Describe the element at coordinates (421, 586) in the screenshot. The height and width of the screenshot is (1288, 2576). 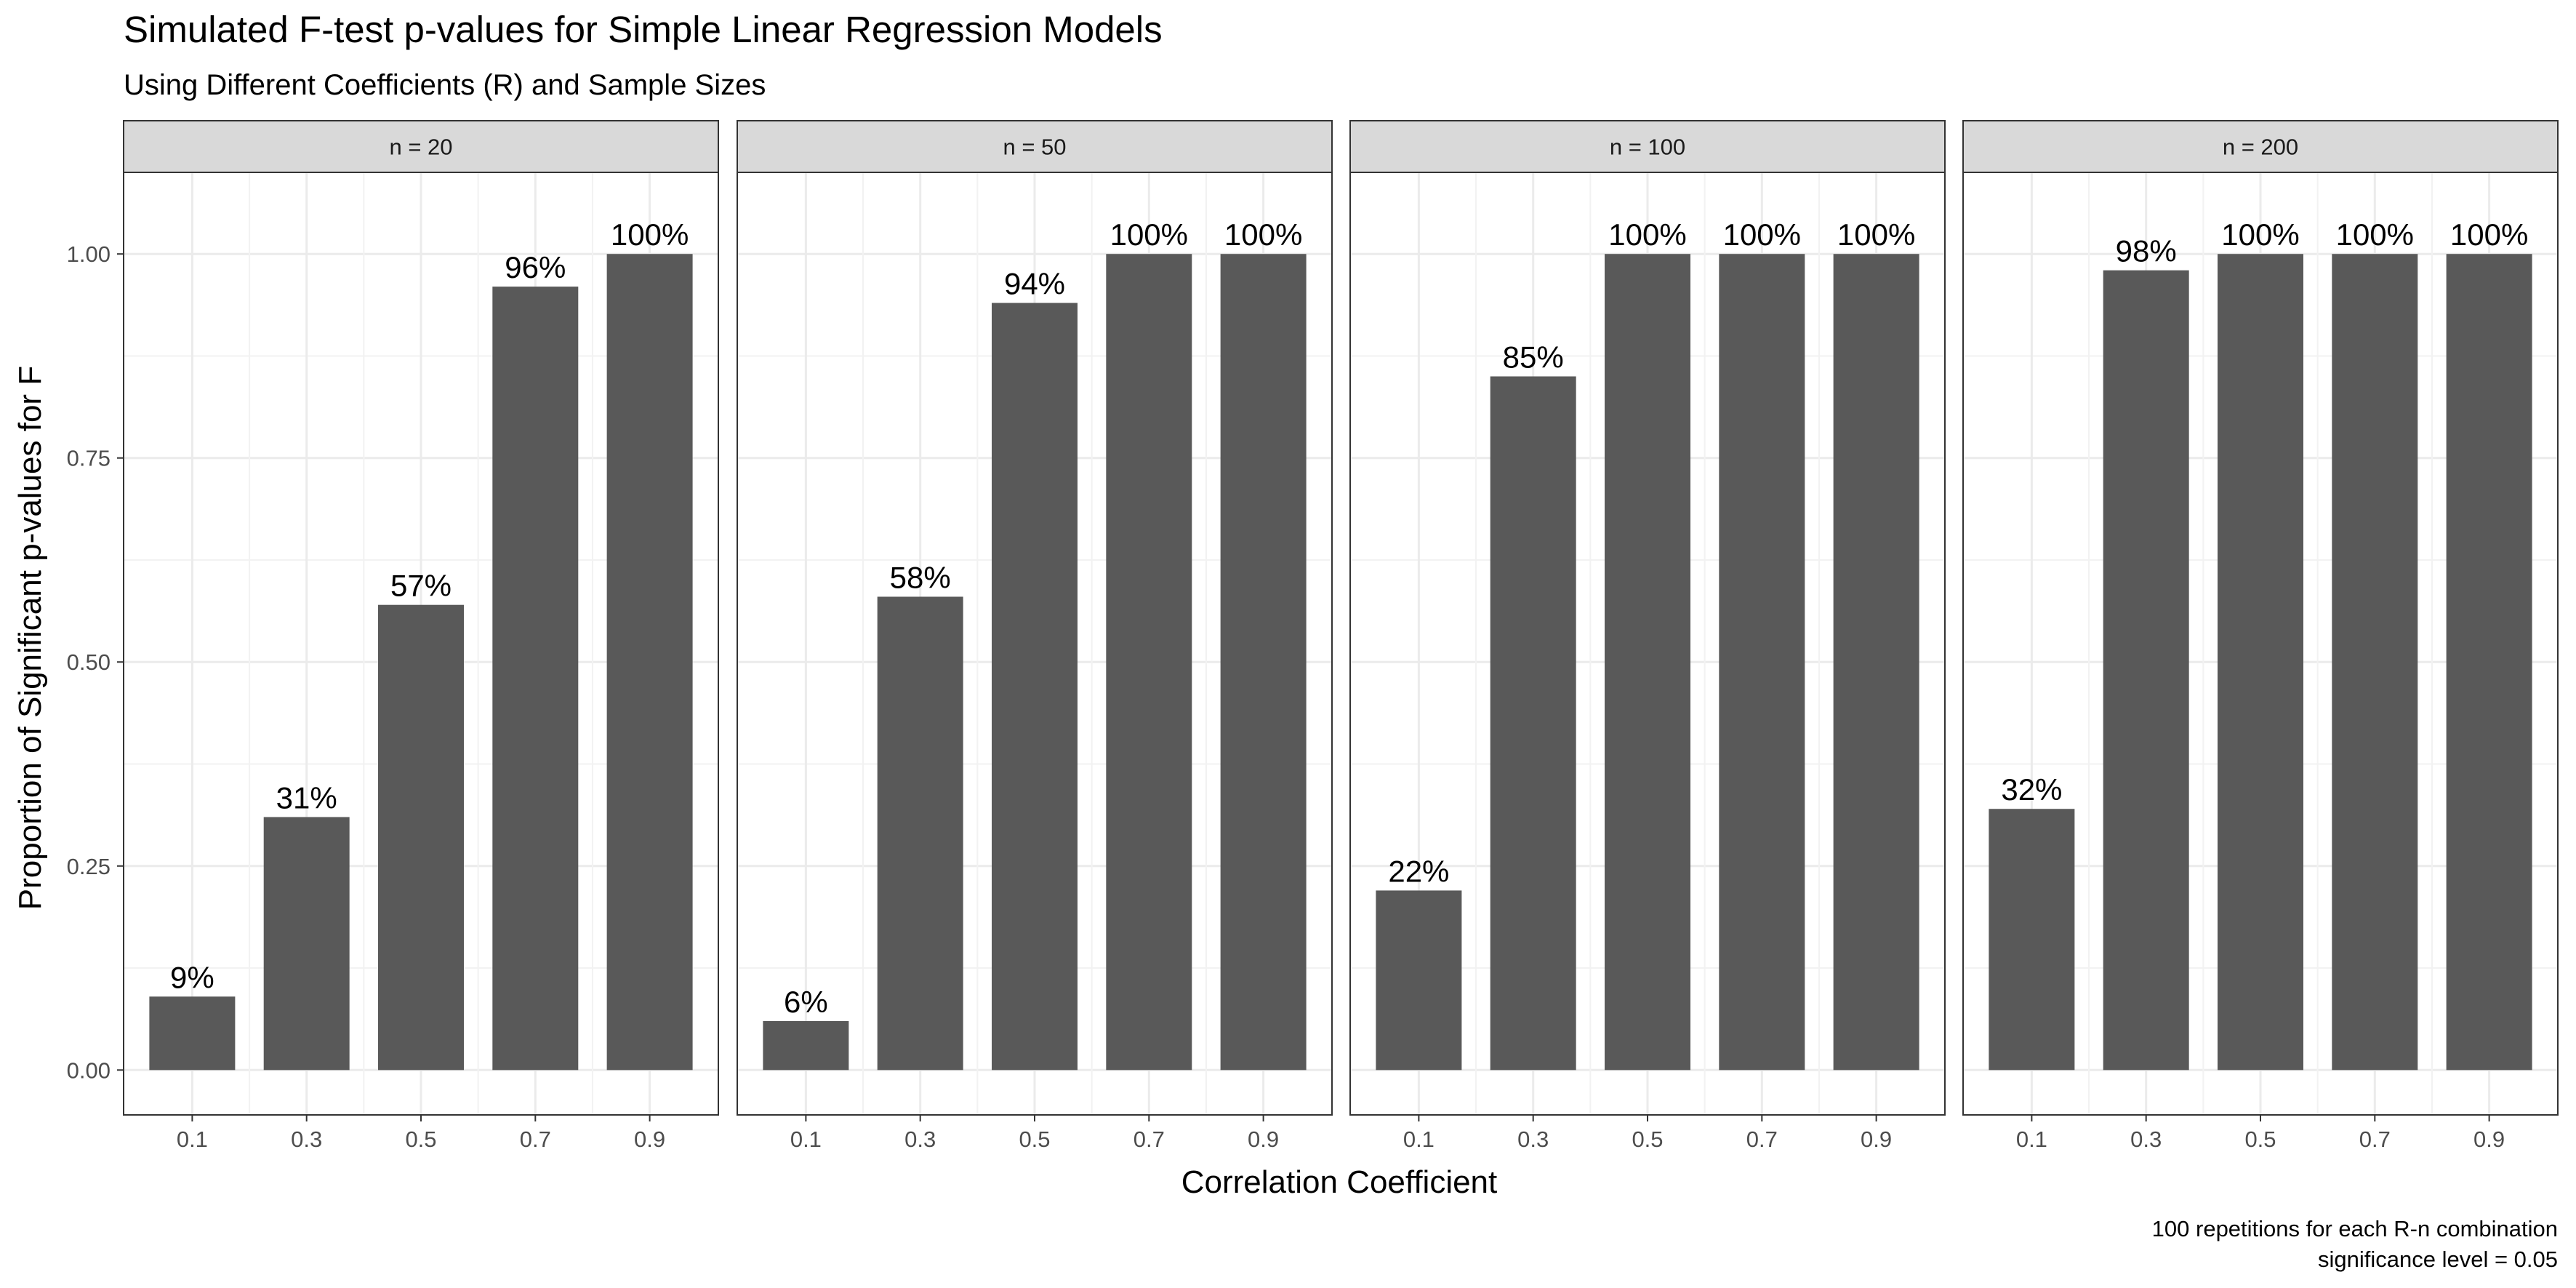
I see `bar-data-label: 57%` at that location.